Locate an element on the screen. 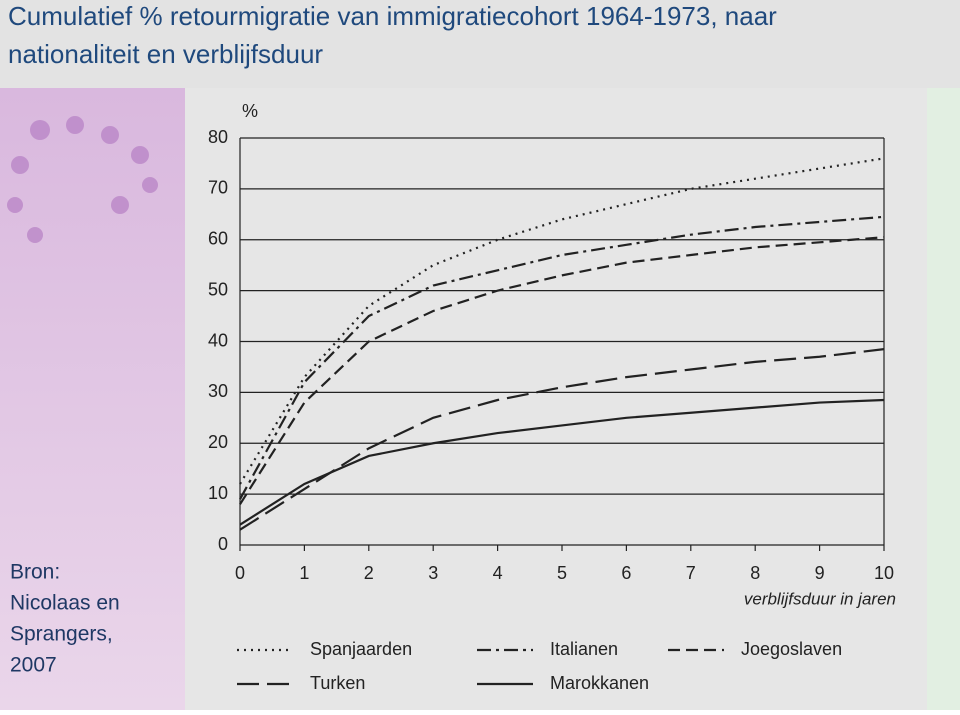 The width and height of the screenshot is (960, 715). y-tick-label: 10 is located at coordinates (218, 493).